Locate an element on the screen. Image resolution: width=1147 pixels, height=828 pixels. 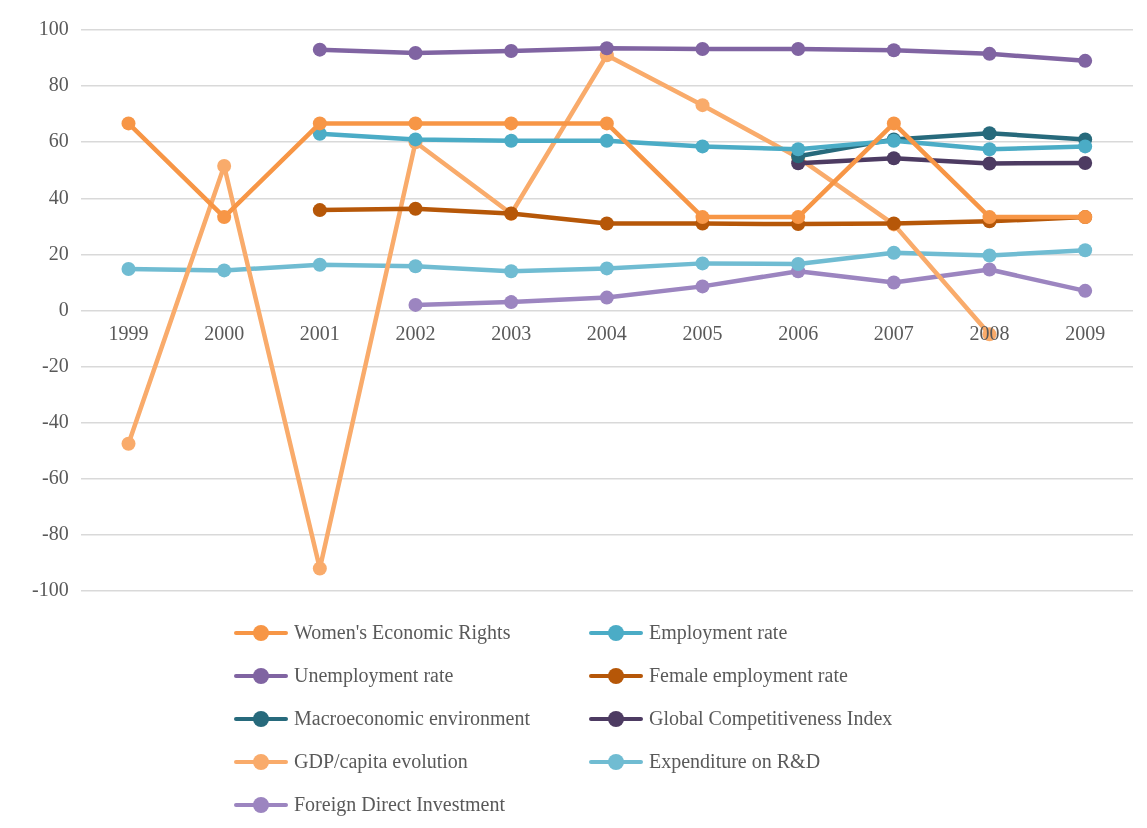
x-tick-label: 2004 is located at coordinates (606, 332).